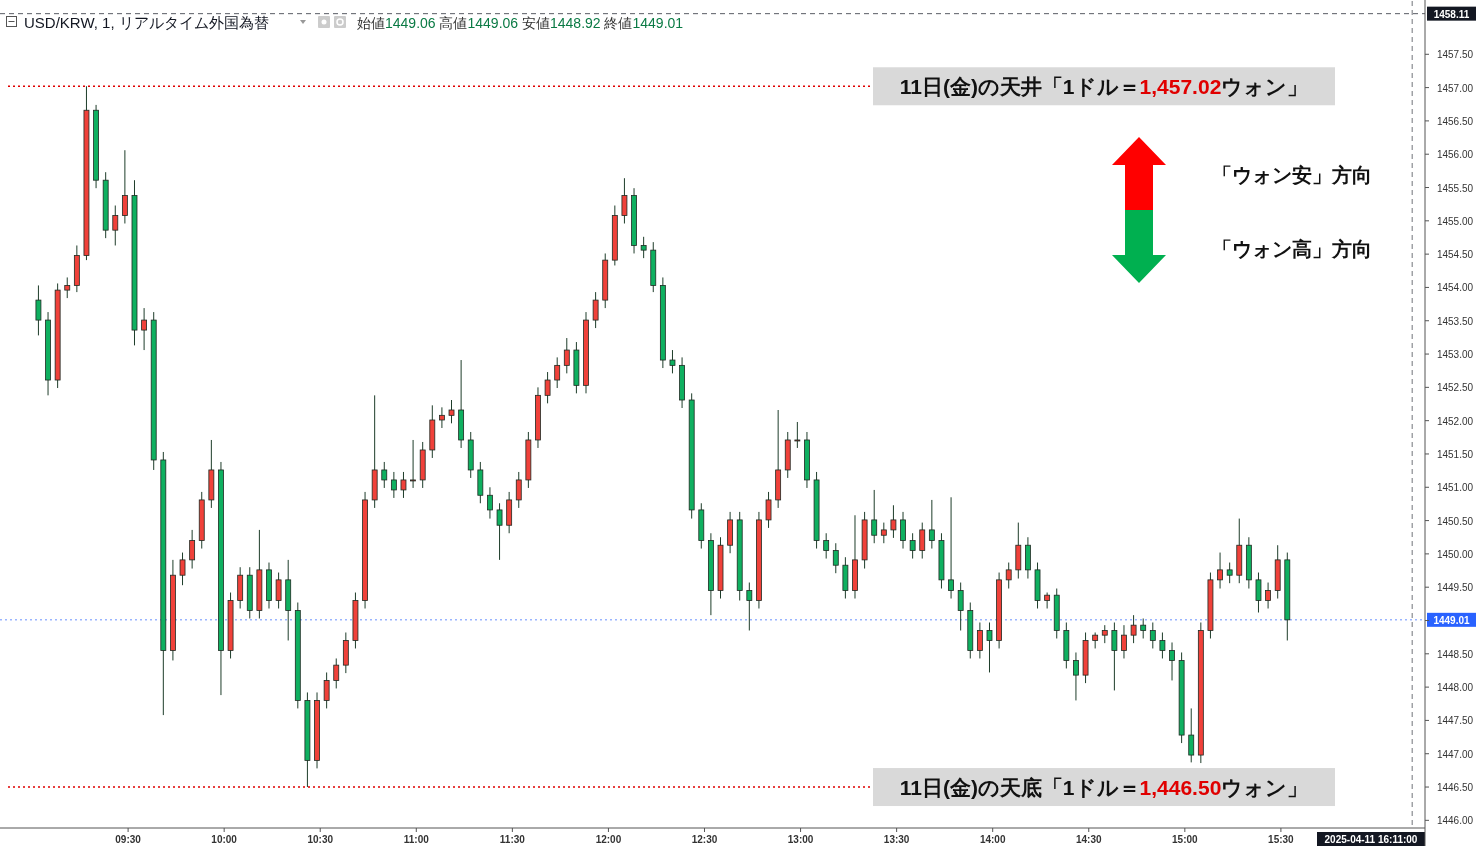 This screenshot has height=846, width=1476. What do you see at coordinates (1455, 421) in the screenshot?
I see `y-tick-label: 1452.00` at bounding box center [1455, 421].